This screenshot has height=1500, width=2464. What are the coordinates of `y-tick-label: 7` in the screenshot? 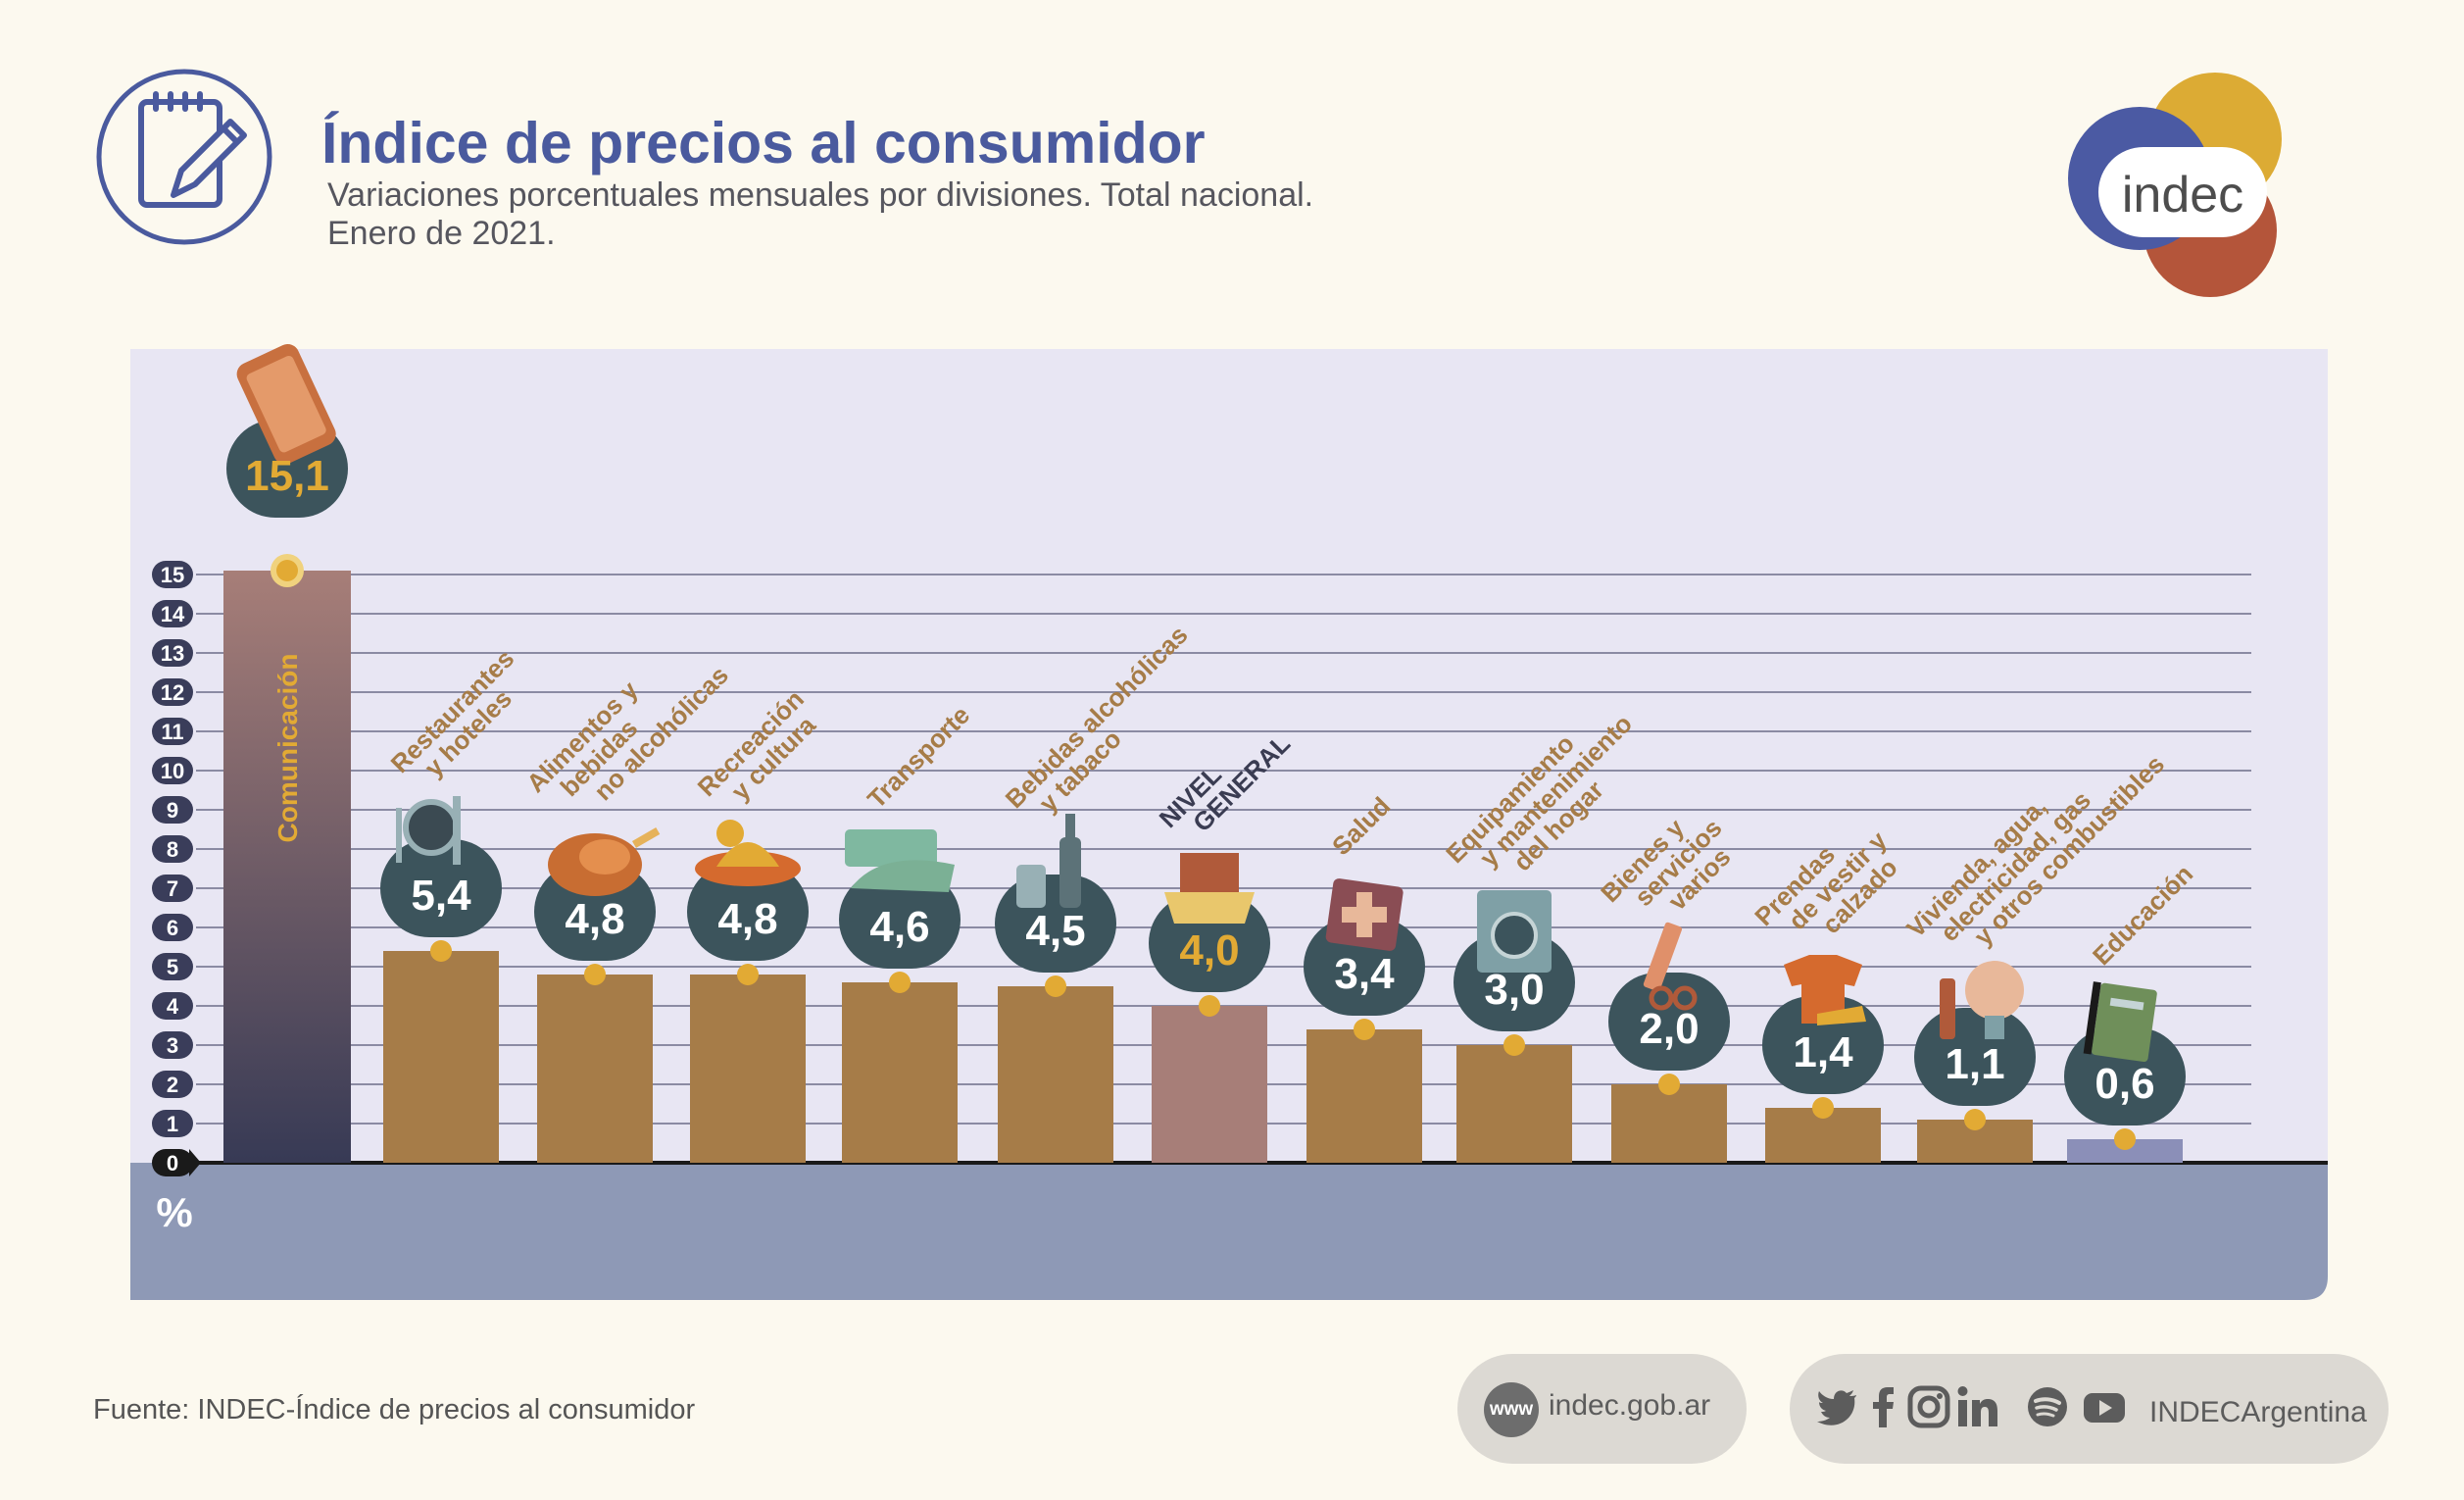 It's located at (173, 888).